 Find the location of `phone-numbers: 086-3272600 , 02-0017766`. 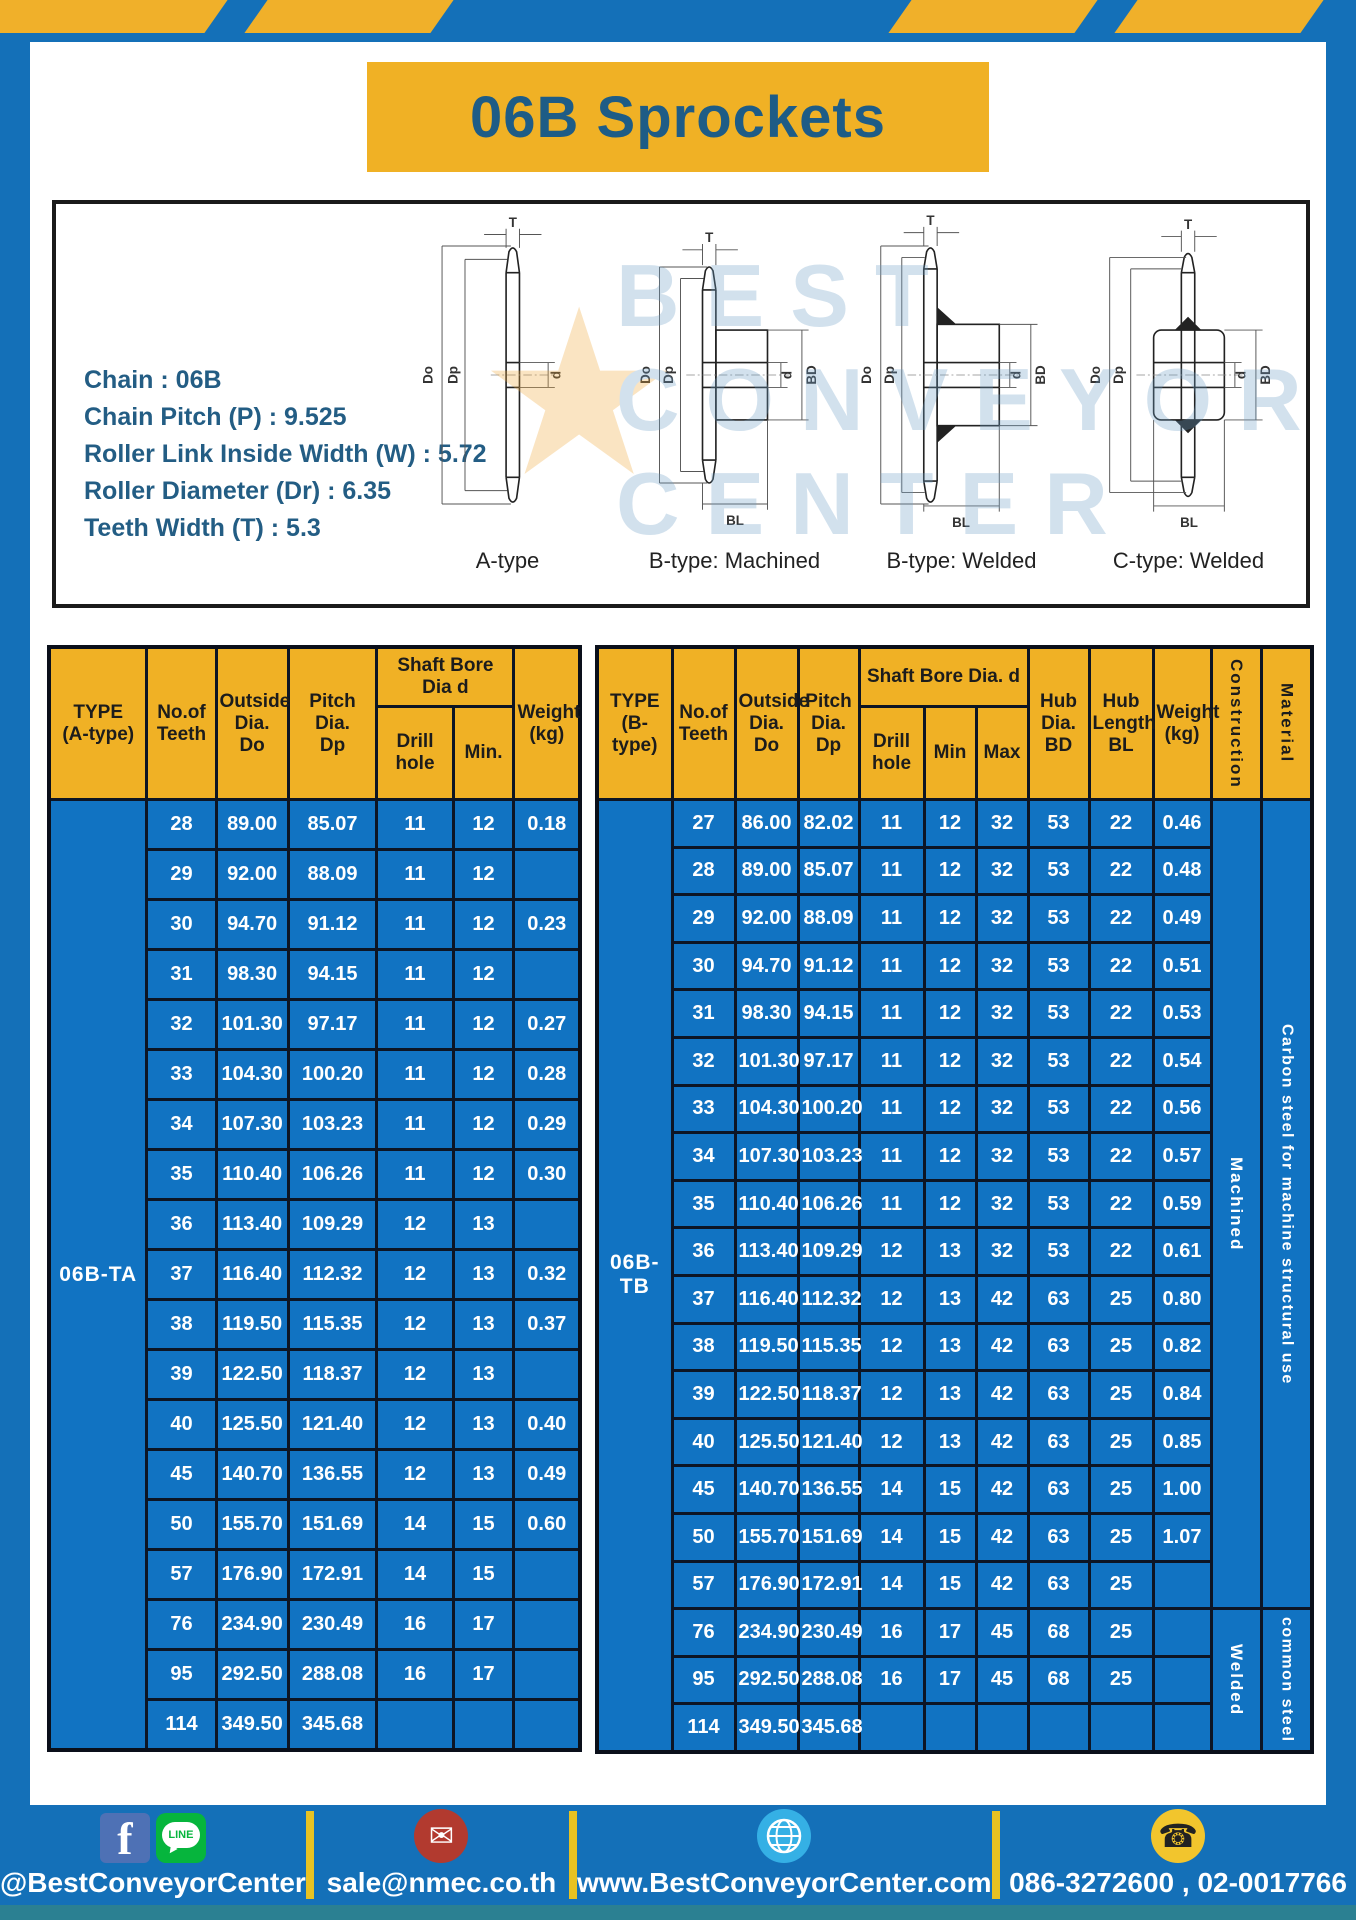

phone-numbers: 086-3272600 , 02-0017766 is located at coordinates (1178, 1882).